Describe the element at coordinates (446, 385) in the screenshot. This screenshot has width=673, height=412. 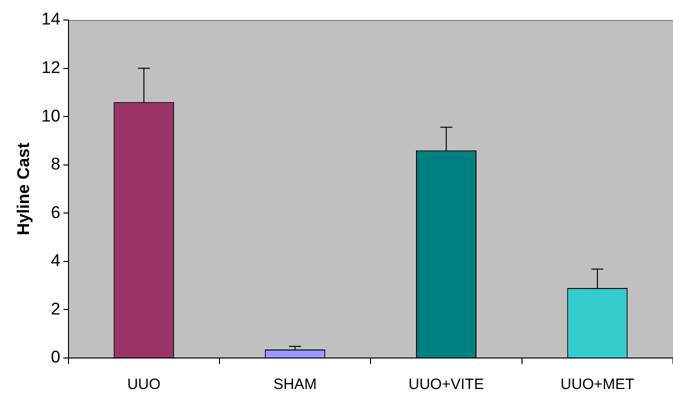
I see `x-tick-label: UUO+VITE` at that location.